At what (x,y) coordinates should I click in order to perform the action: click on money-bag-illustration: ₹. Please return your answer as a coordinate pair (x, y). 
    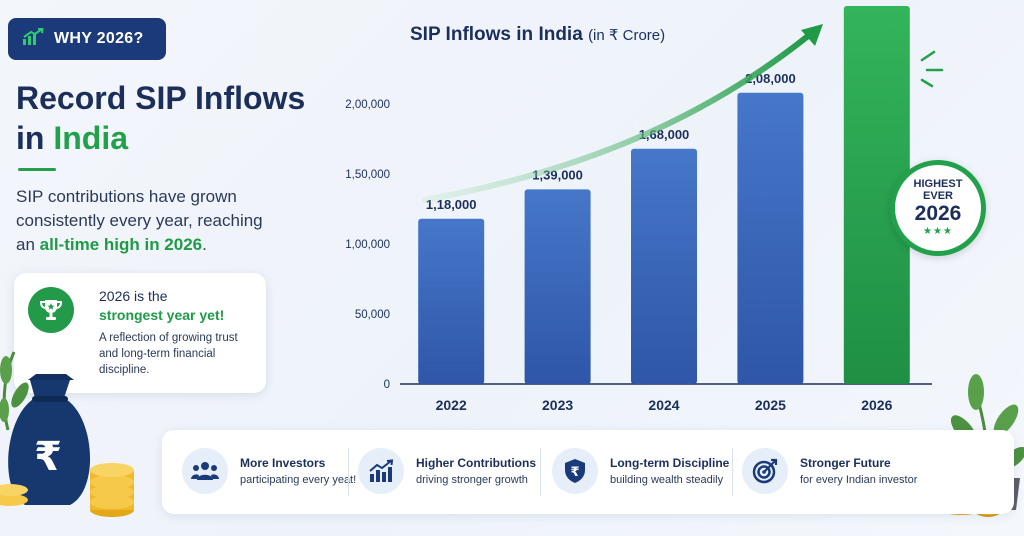
    Looking at the image, I should click on (67, 434).